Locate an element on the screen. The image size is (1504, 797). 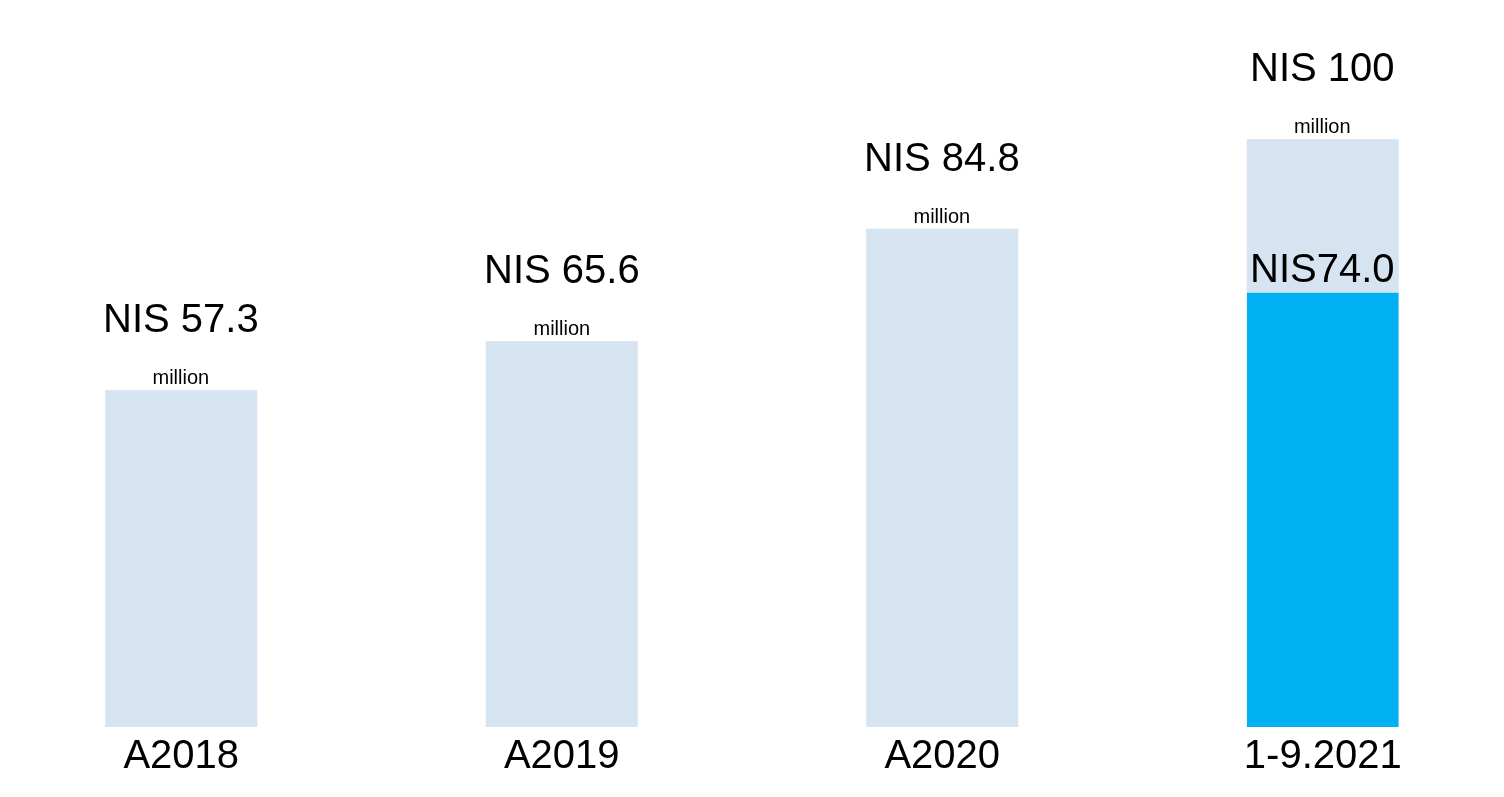
x-tick-label: 1-9.2021 is located at coordinates (1322, 754).